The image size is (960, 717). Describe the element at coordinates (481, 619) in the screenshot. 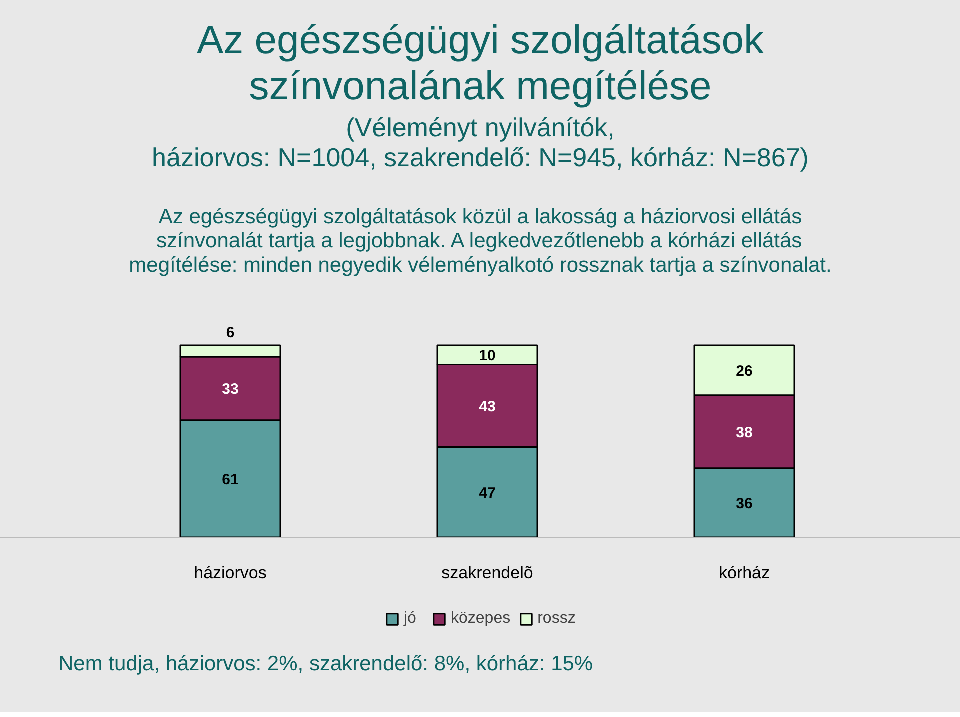

I see `legend-label: közepes` at that location.